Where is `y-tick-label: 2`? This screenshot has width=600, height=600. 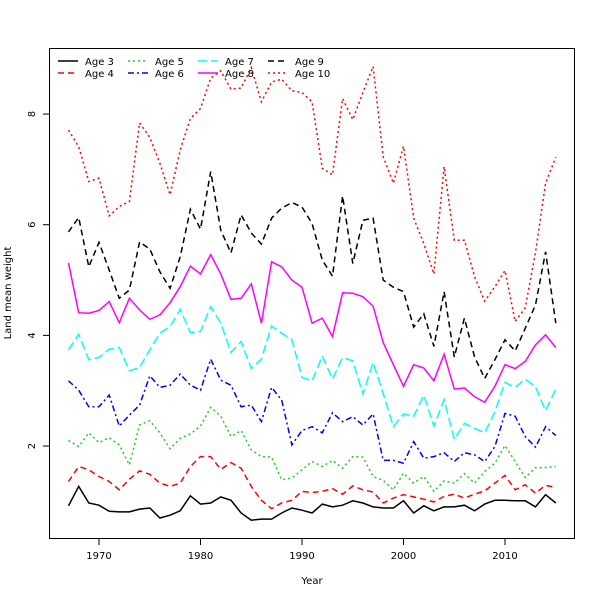 y-tick-label: 2 is located at coordinates (32, 446).